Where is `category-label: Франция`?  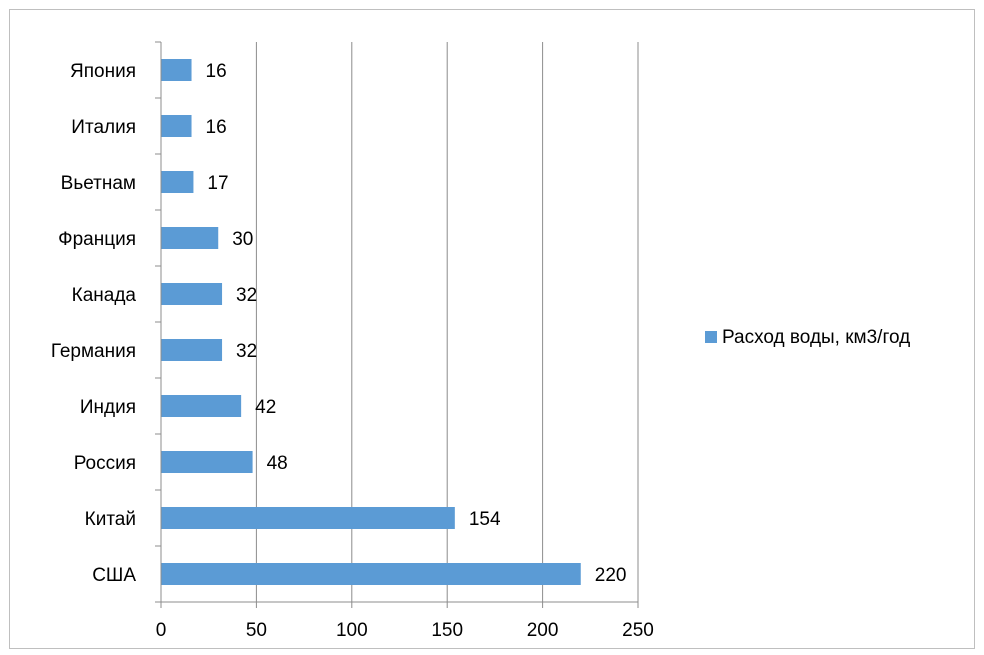 category-label: Франция is located at coordinates (97, 239).